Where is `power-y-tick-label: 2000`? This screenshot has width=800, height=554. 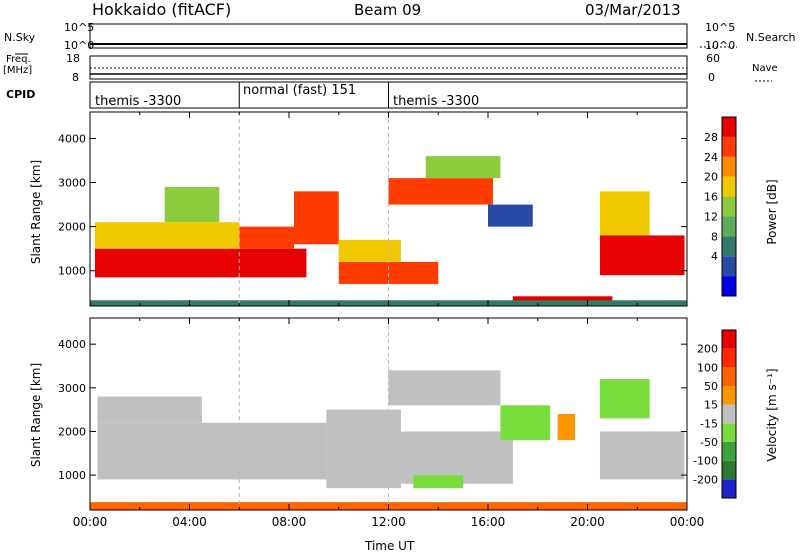 power-y-tick-label: 2000 is located at coordinates (72, 227).